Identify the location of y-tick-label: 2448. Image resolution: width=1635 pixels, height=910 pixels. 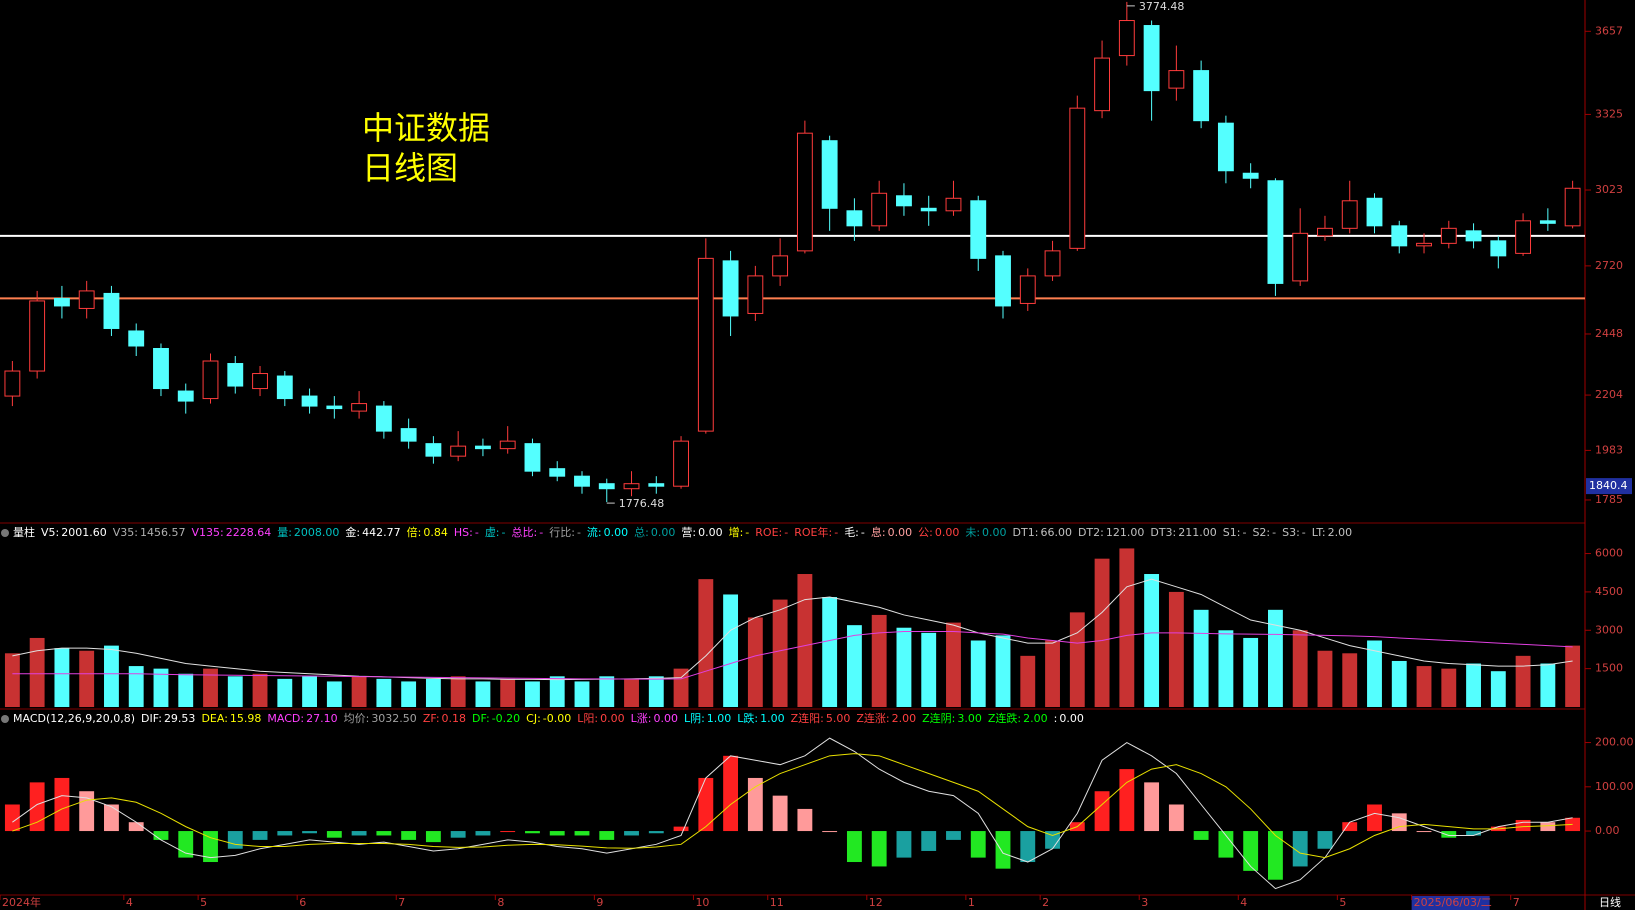
(1609, 333).